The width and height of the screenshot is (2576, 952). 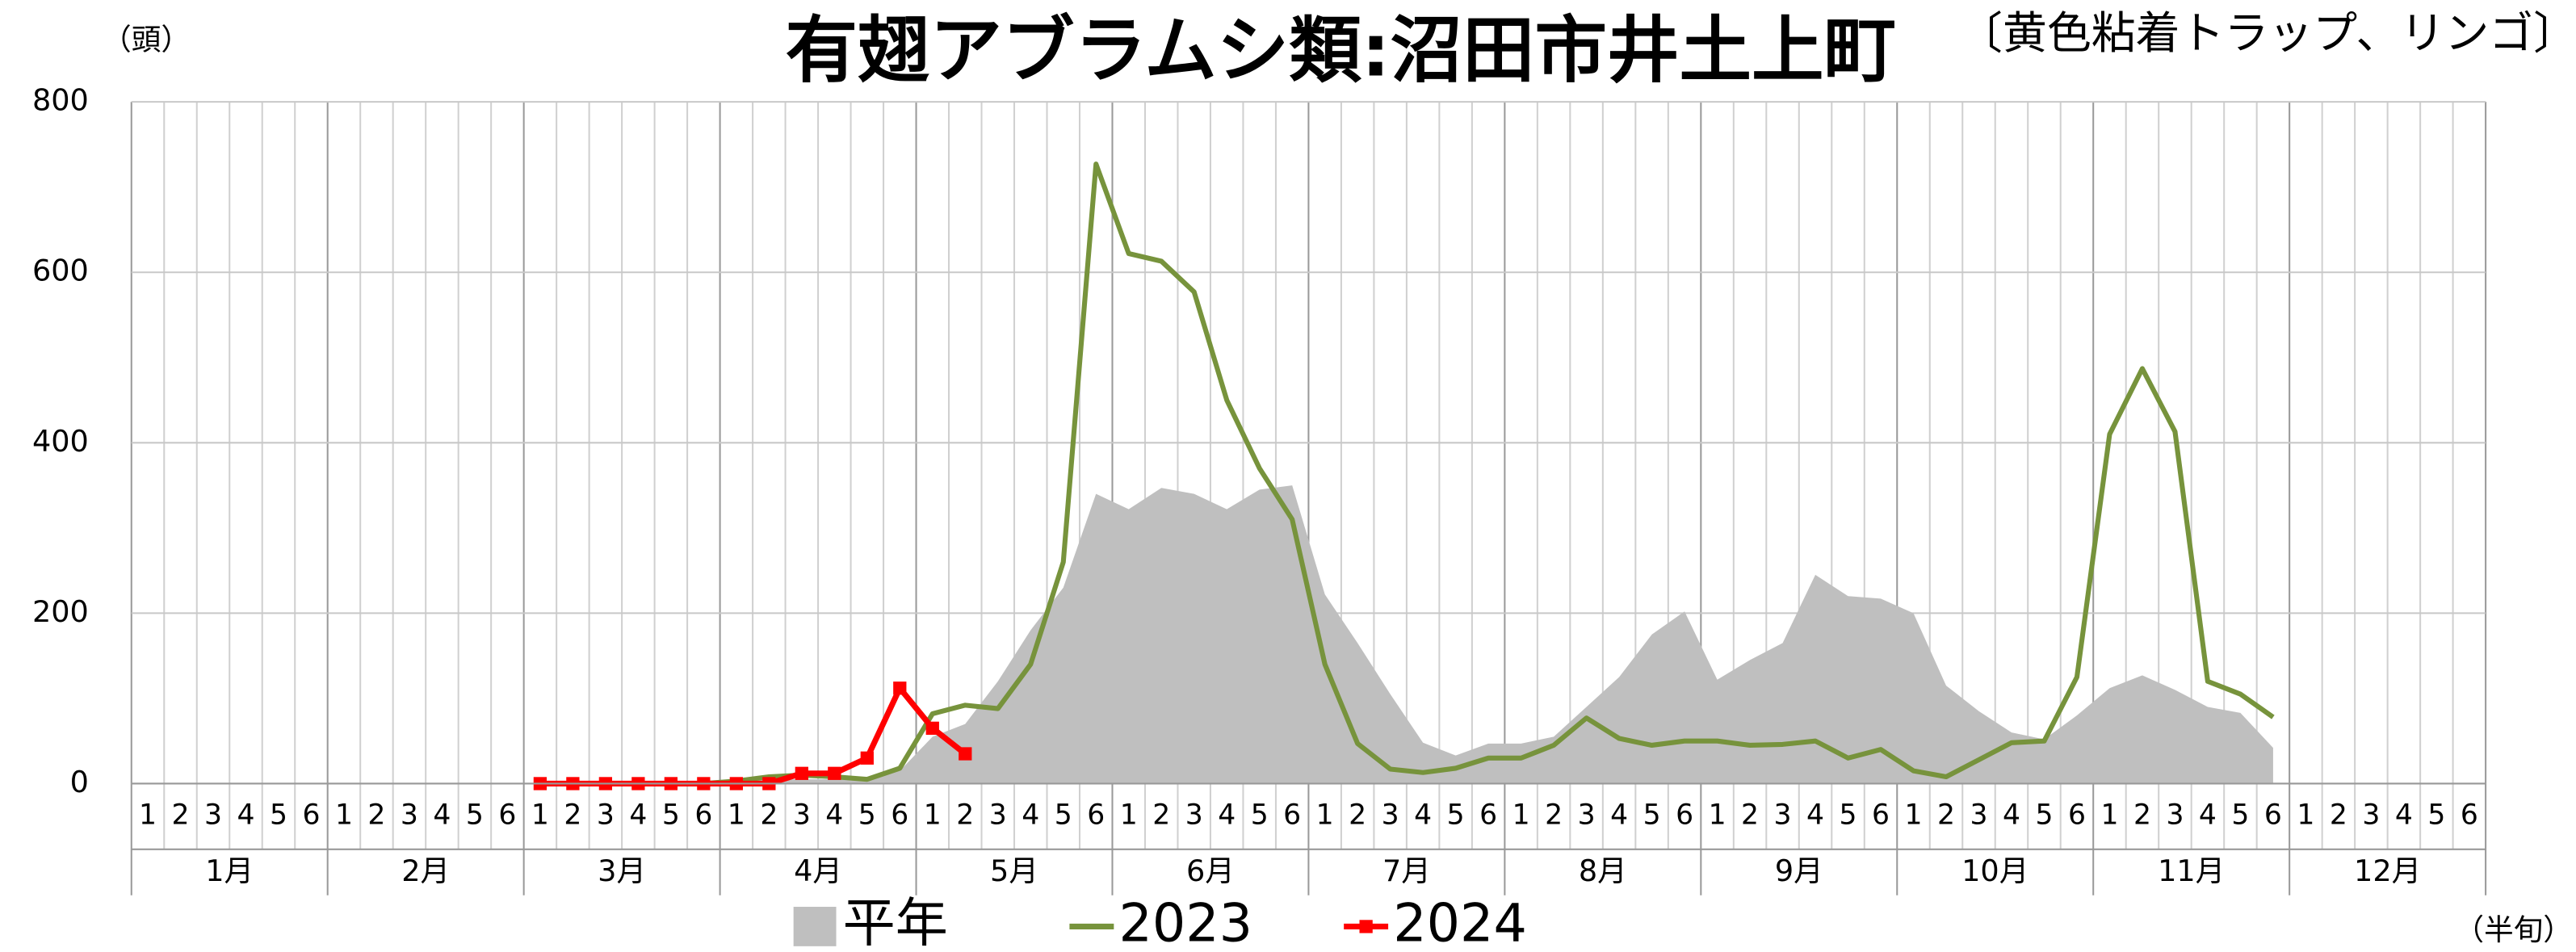 I want to click on x-group-label: 10月, so click(x=1995, y=871).